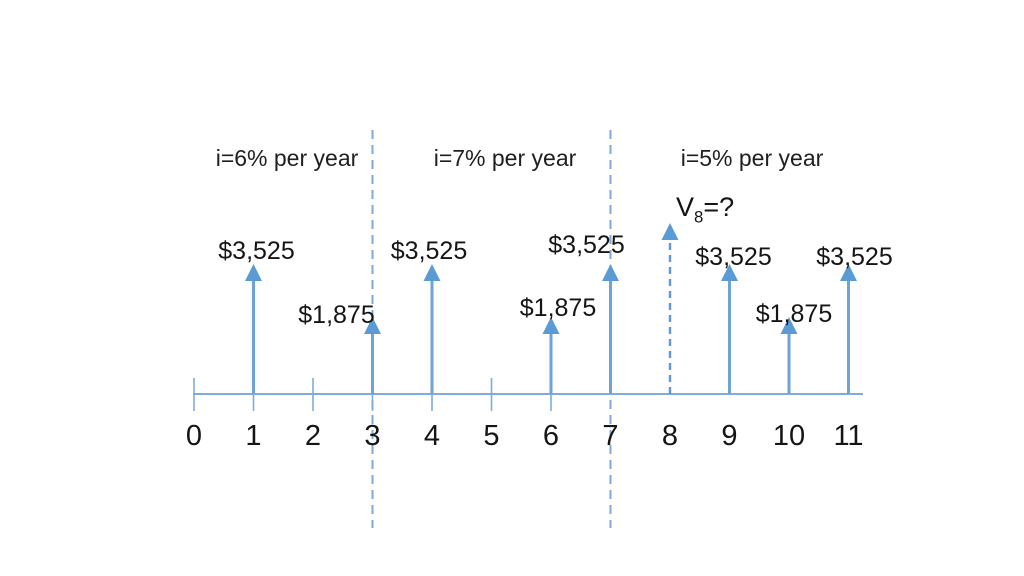 This screenshot has width=1024, height=576. What do you see at coordinates (505, 158) in the screenshot?
I see `period-label-7pct: i=7% per year` at bounding box center [505, 158].